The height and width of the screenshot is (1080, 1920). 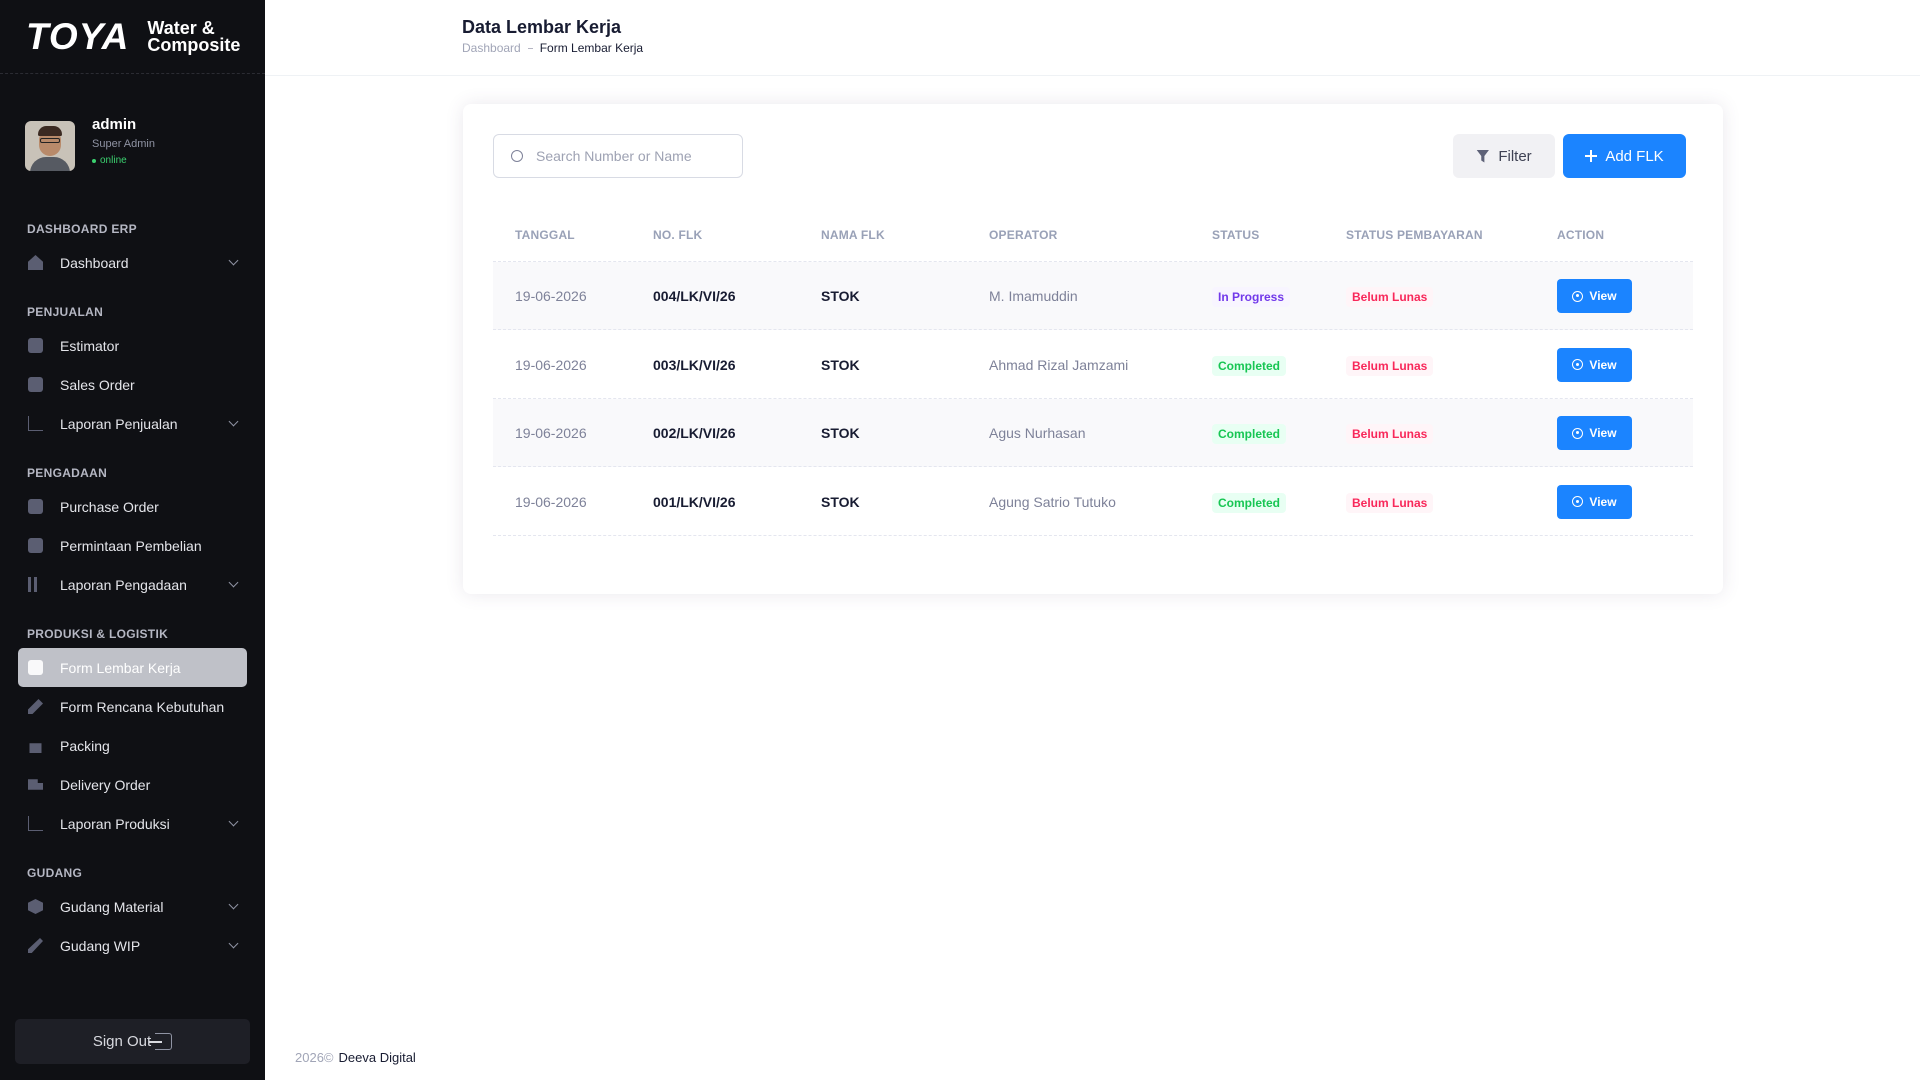 I want to click on operator-cell: Agung Satrio Tutuko, so click(x=1052, y=501).